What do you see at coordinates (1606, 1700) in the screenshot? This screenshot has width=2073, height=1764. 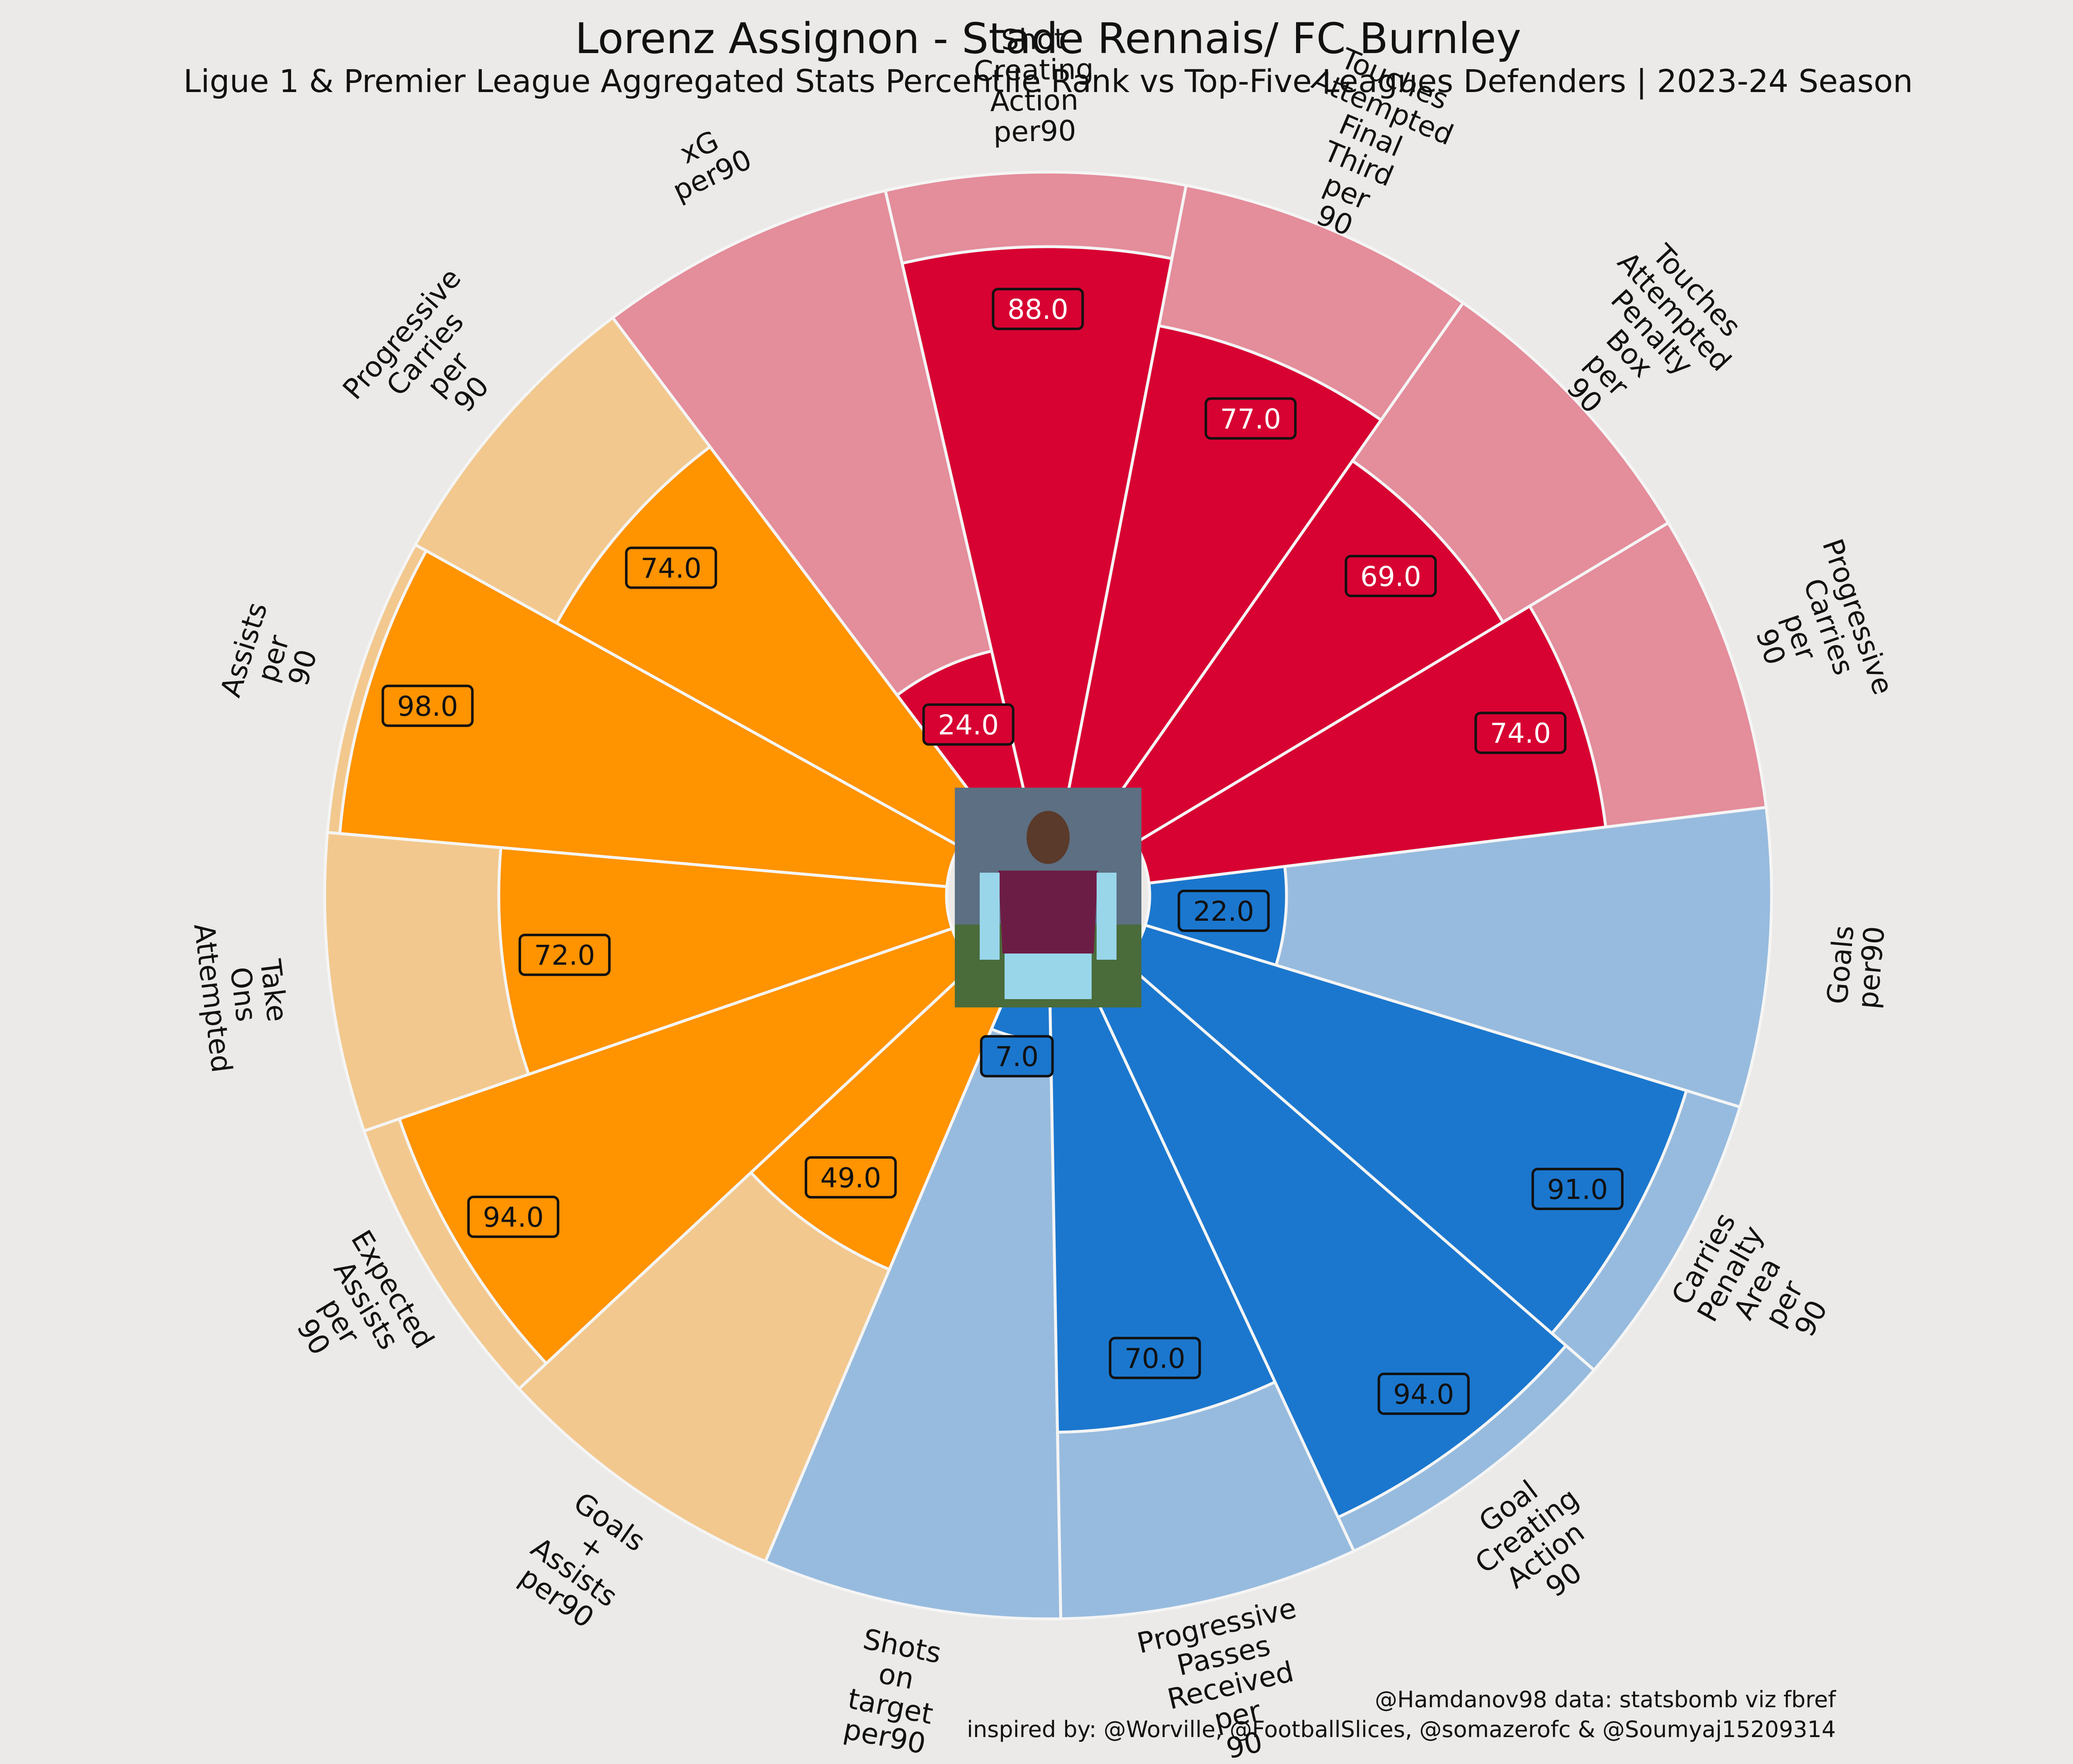 I see `footer-credit: @Hamdanov98 data: statsbomb viz fbref` at bounding box center [1606, 1700].